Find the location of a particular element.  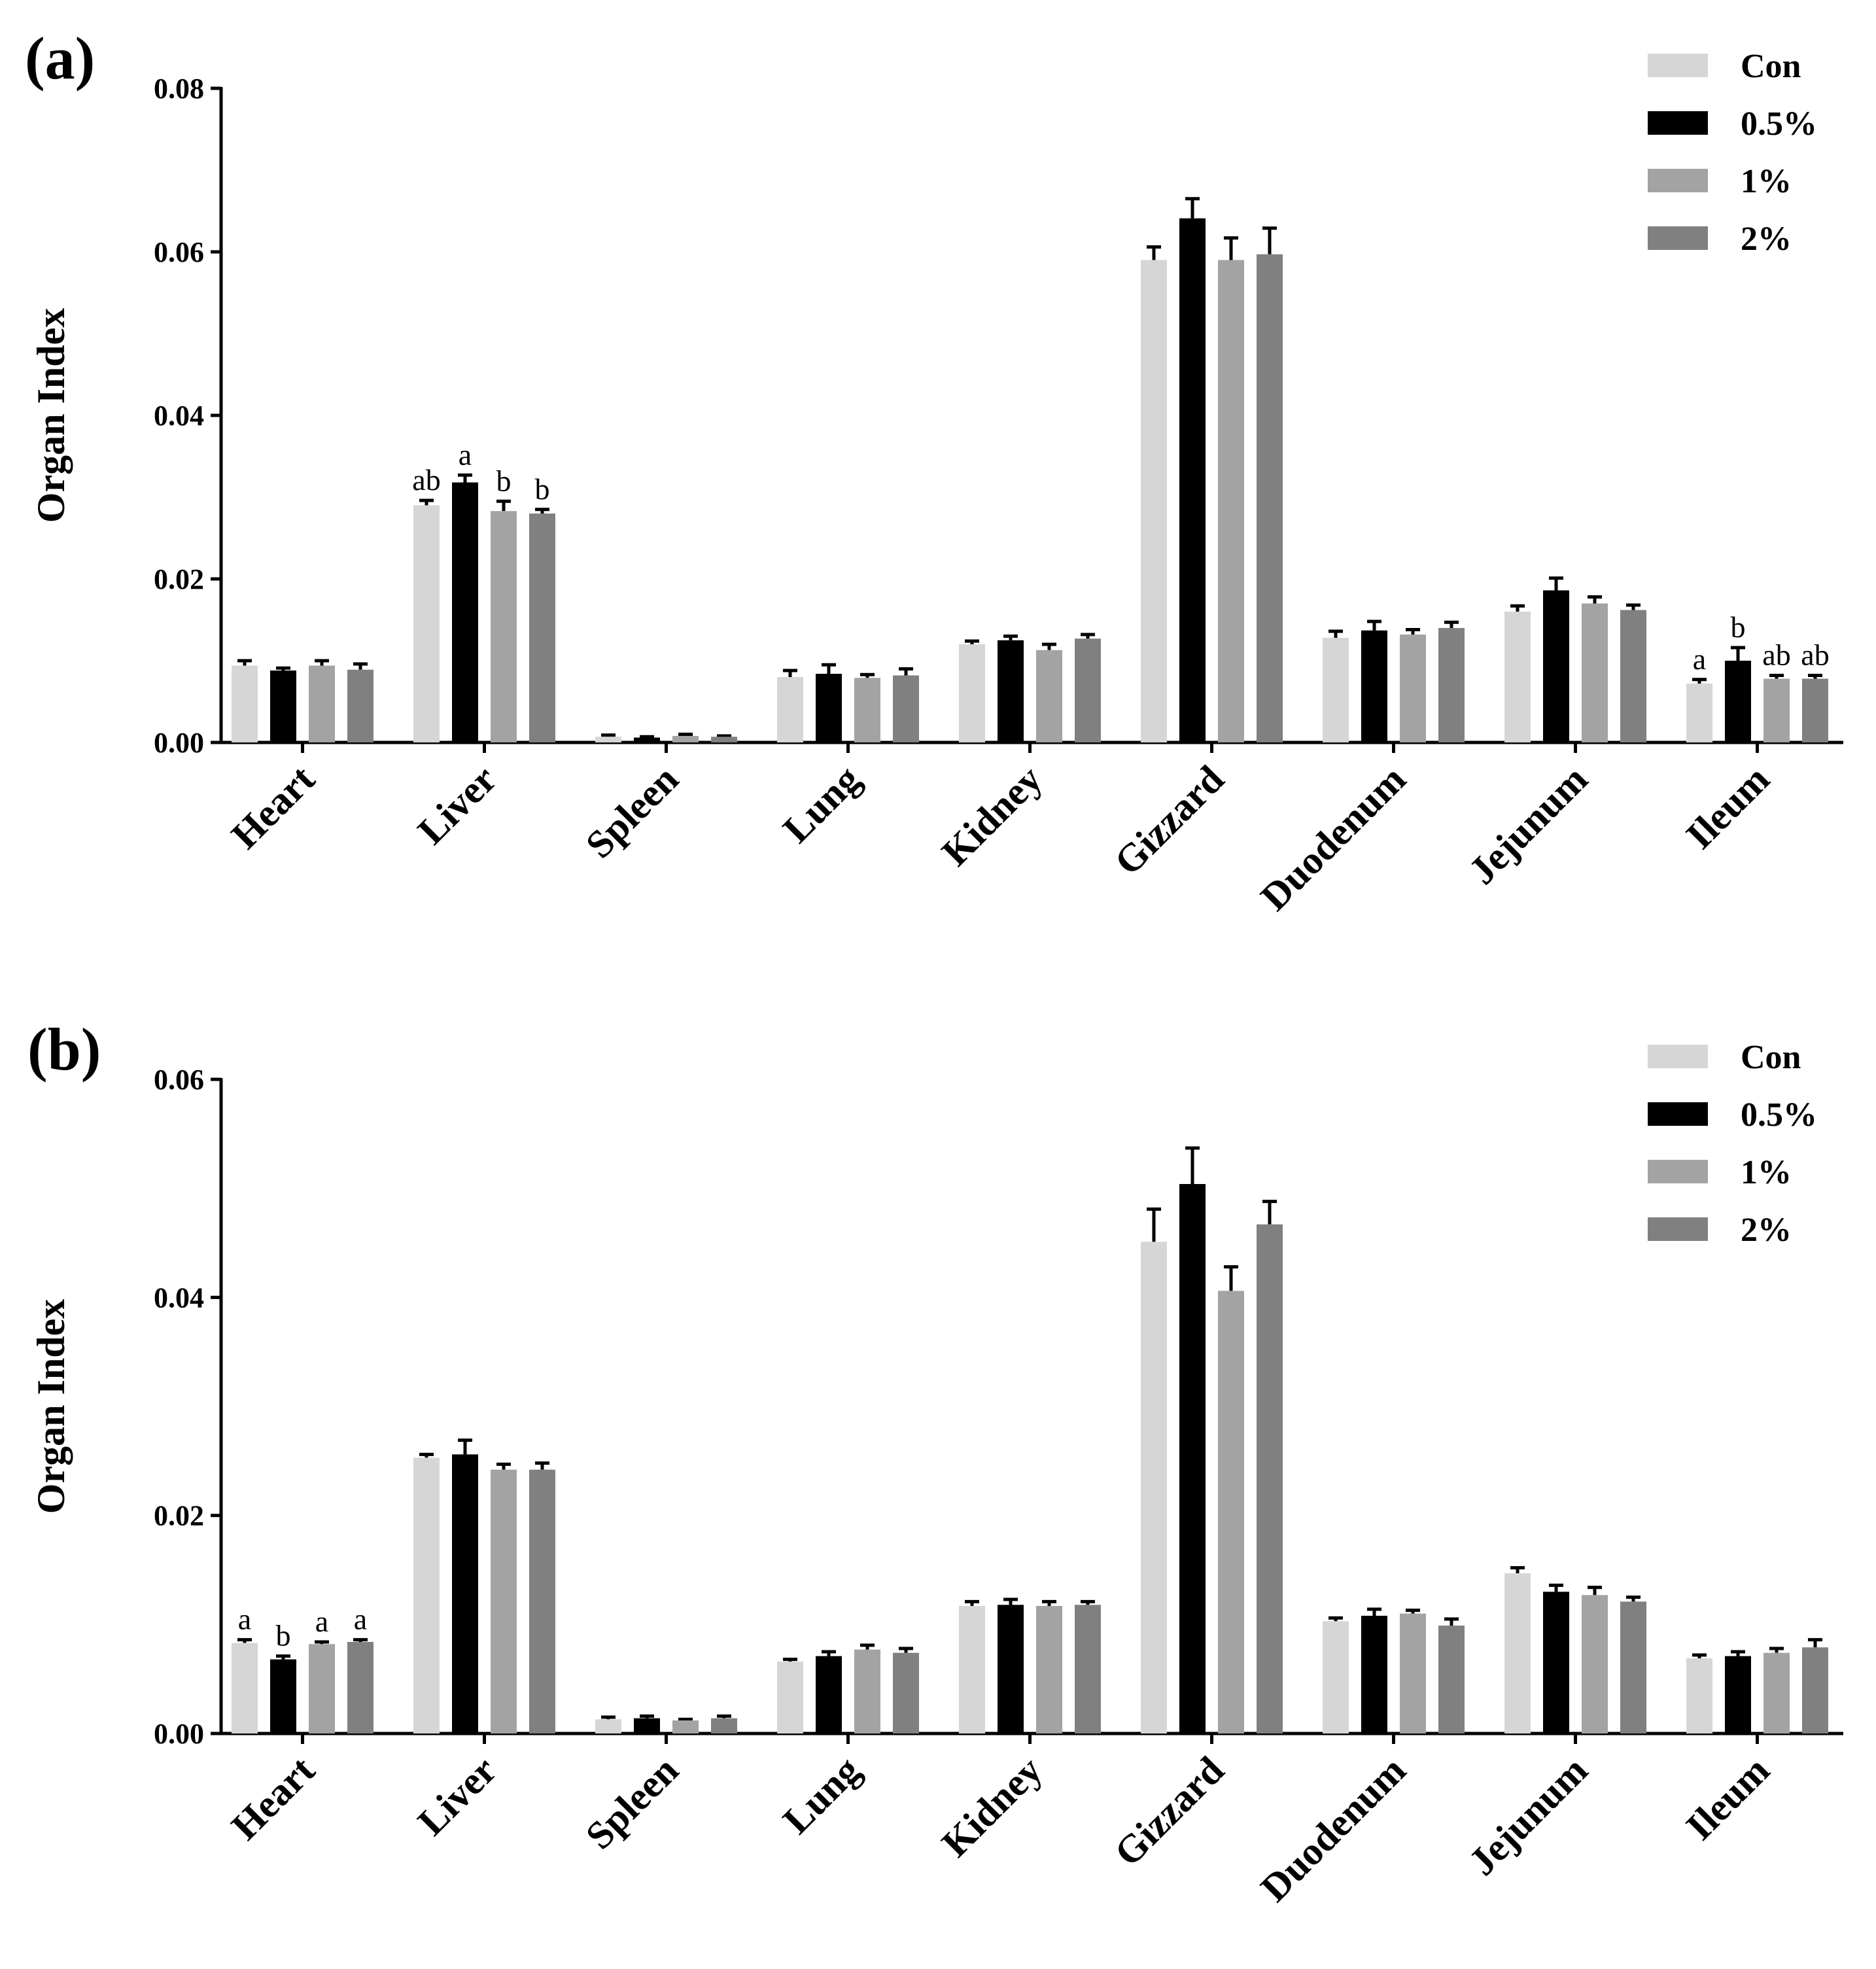

y-tick-label: 0.08 is located at coordinates (179, 89).